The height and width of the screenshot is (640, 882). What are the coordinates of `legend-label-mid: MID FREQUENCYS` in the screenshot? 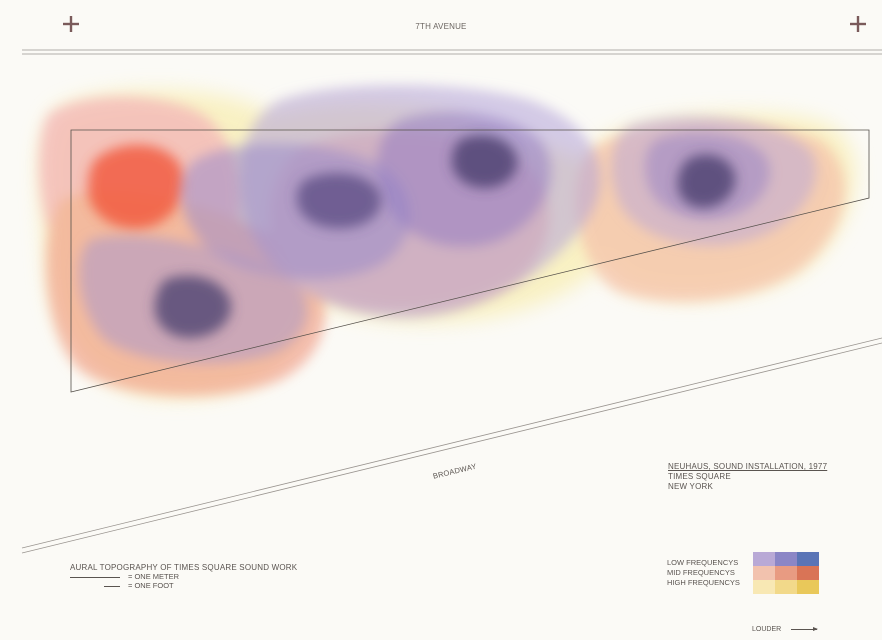 It's located at (701, 572).